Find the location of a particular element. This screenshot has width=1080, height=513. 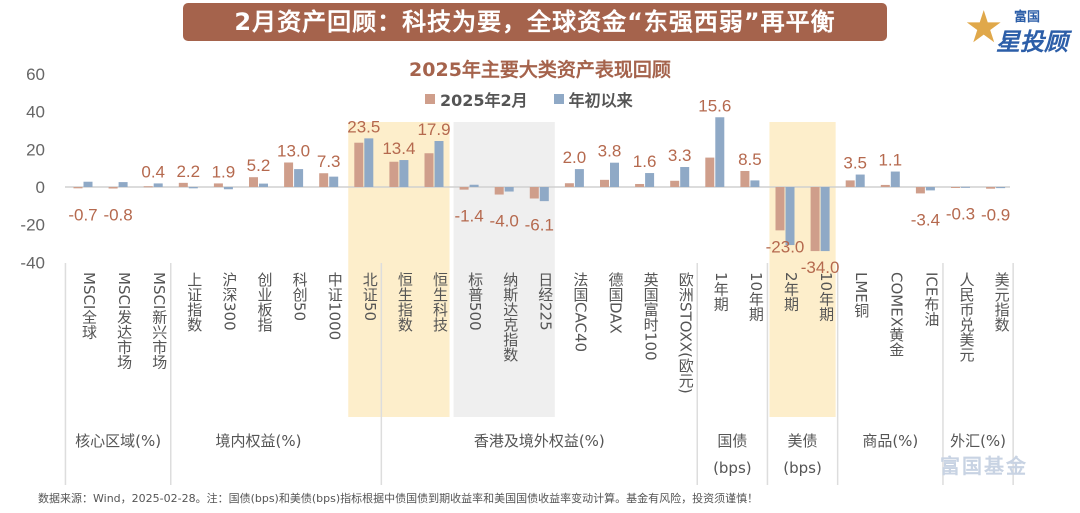

data-label: 1.6 is located at coordinates (645, 161).